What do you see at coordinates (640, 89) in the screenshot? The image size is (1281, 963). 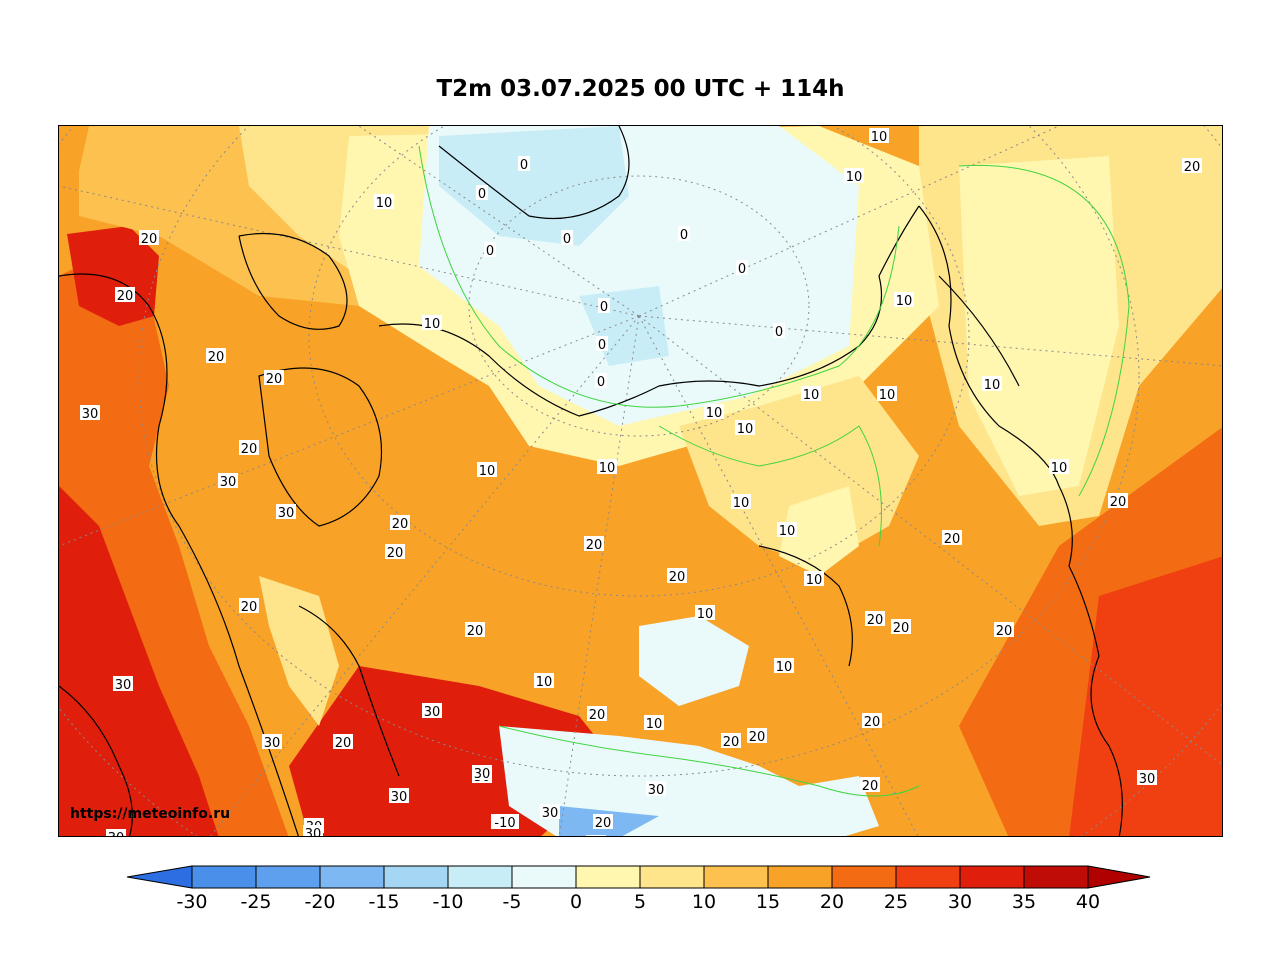 I see `map-title: T2m 03.07.2025 00 UTC + 114h` at bounding box center [640, 89].